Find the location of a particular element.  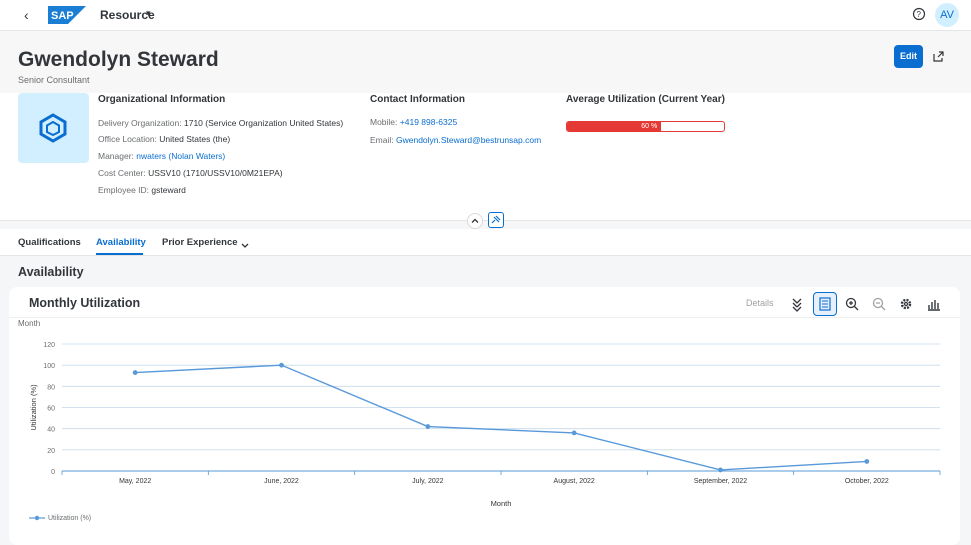

zoom-out-icon is located at coordinates (879, 304).